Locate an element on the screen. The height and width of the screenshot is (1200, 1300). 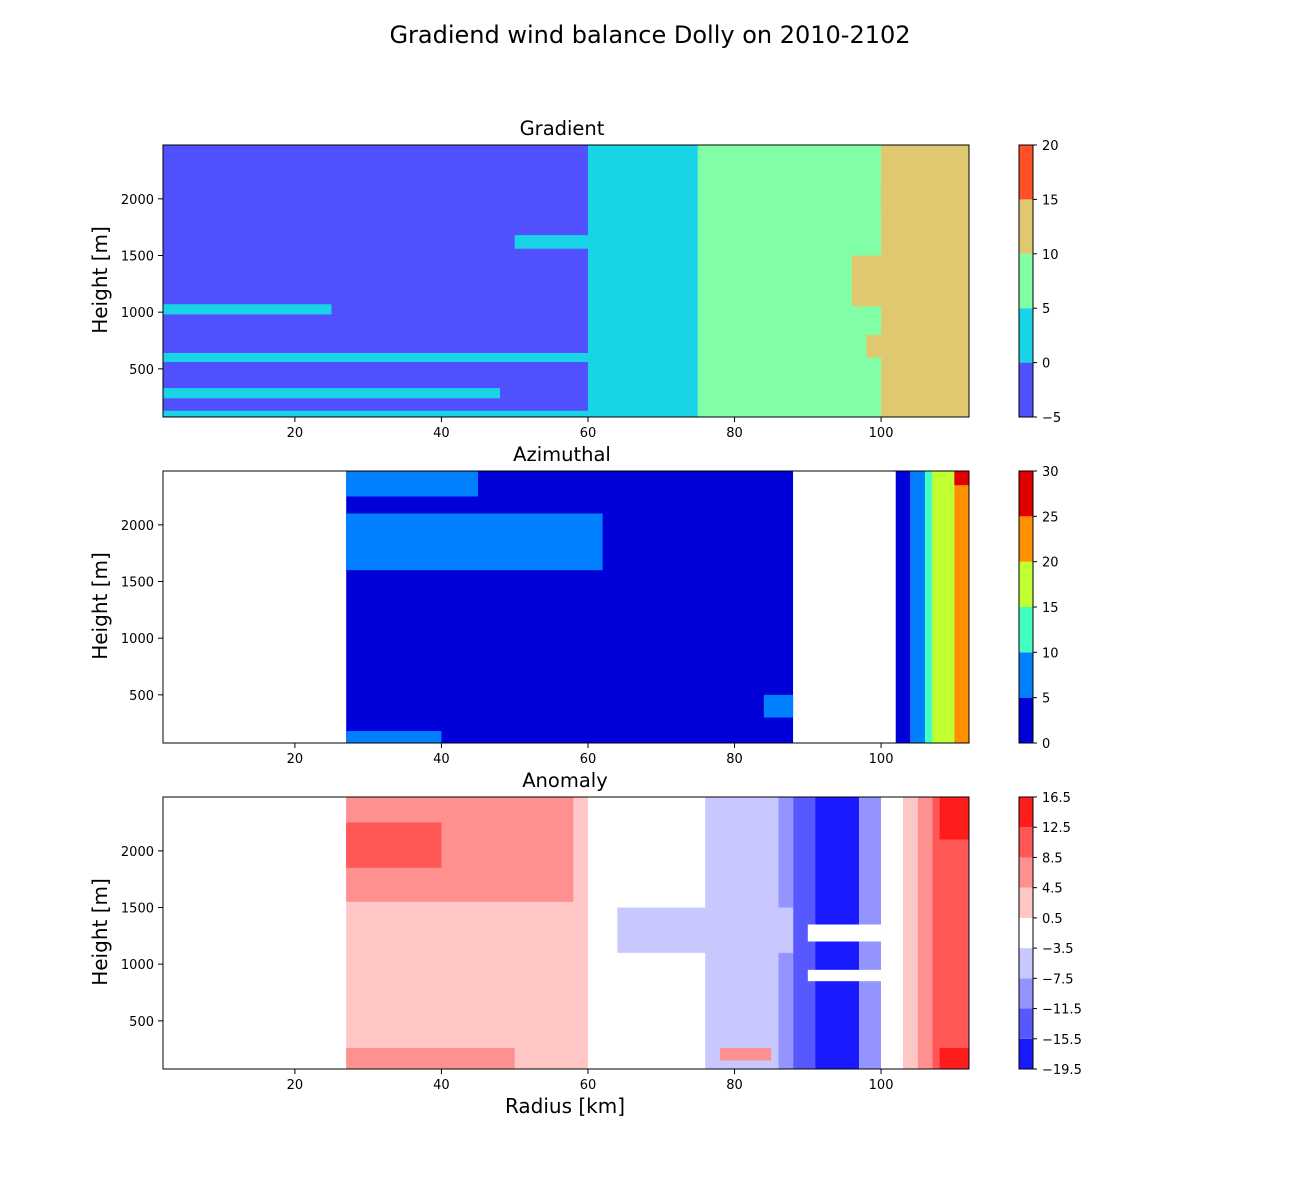
colorbar-tick-label-2: 5 is located at coordinates (1046, 309).